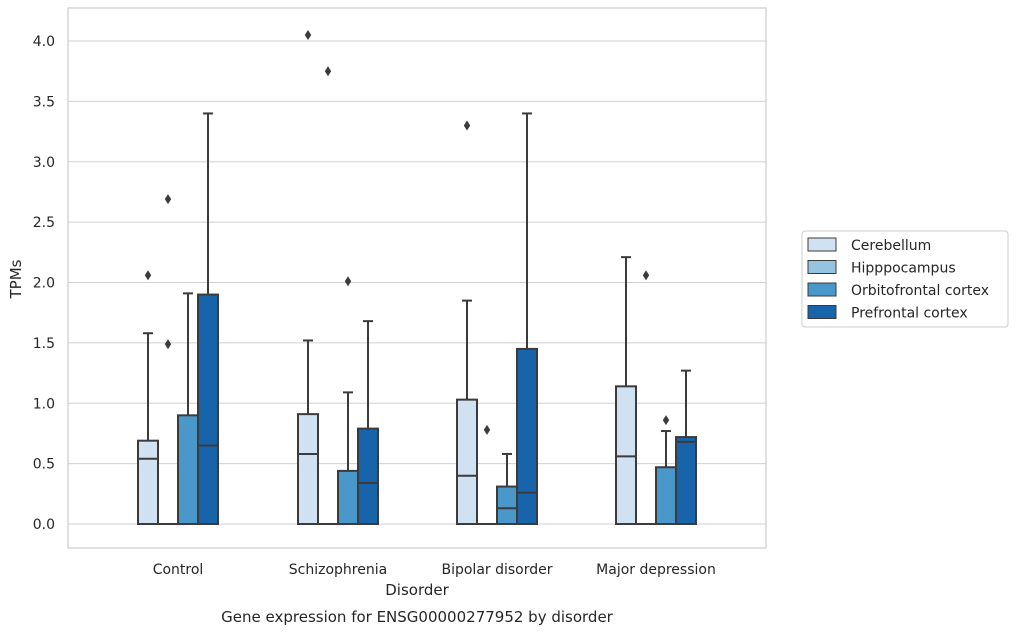 This screenshot has height=634, width=1018. What do you see at coordinates (44, 344) in the screenshot?
I see `y-tick-label: 1.5` at bounding box center [44, 344].